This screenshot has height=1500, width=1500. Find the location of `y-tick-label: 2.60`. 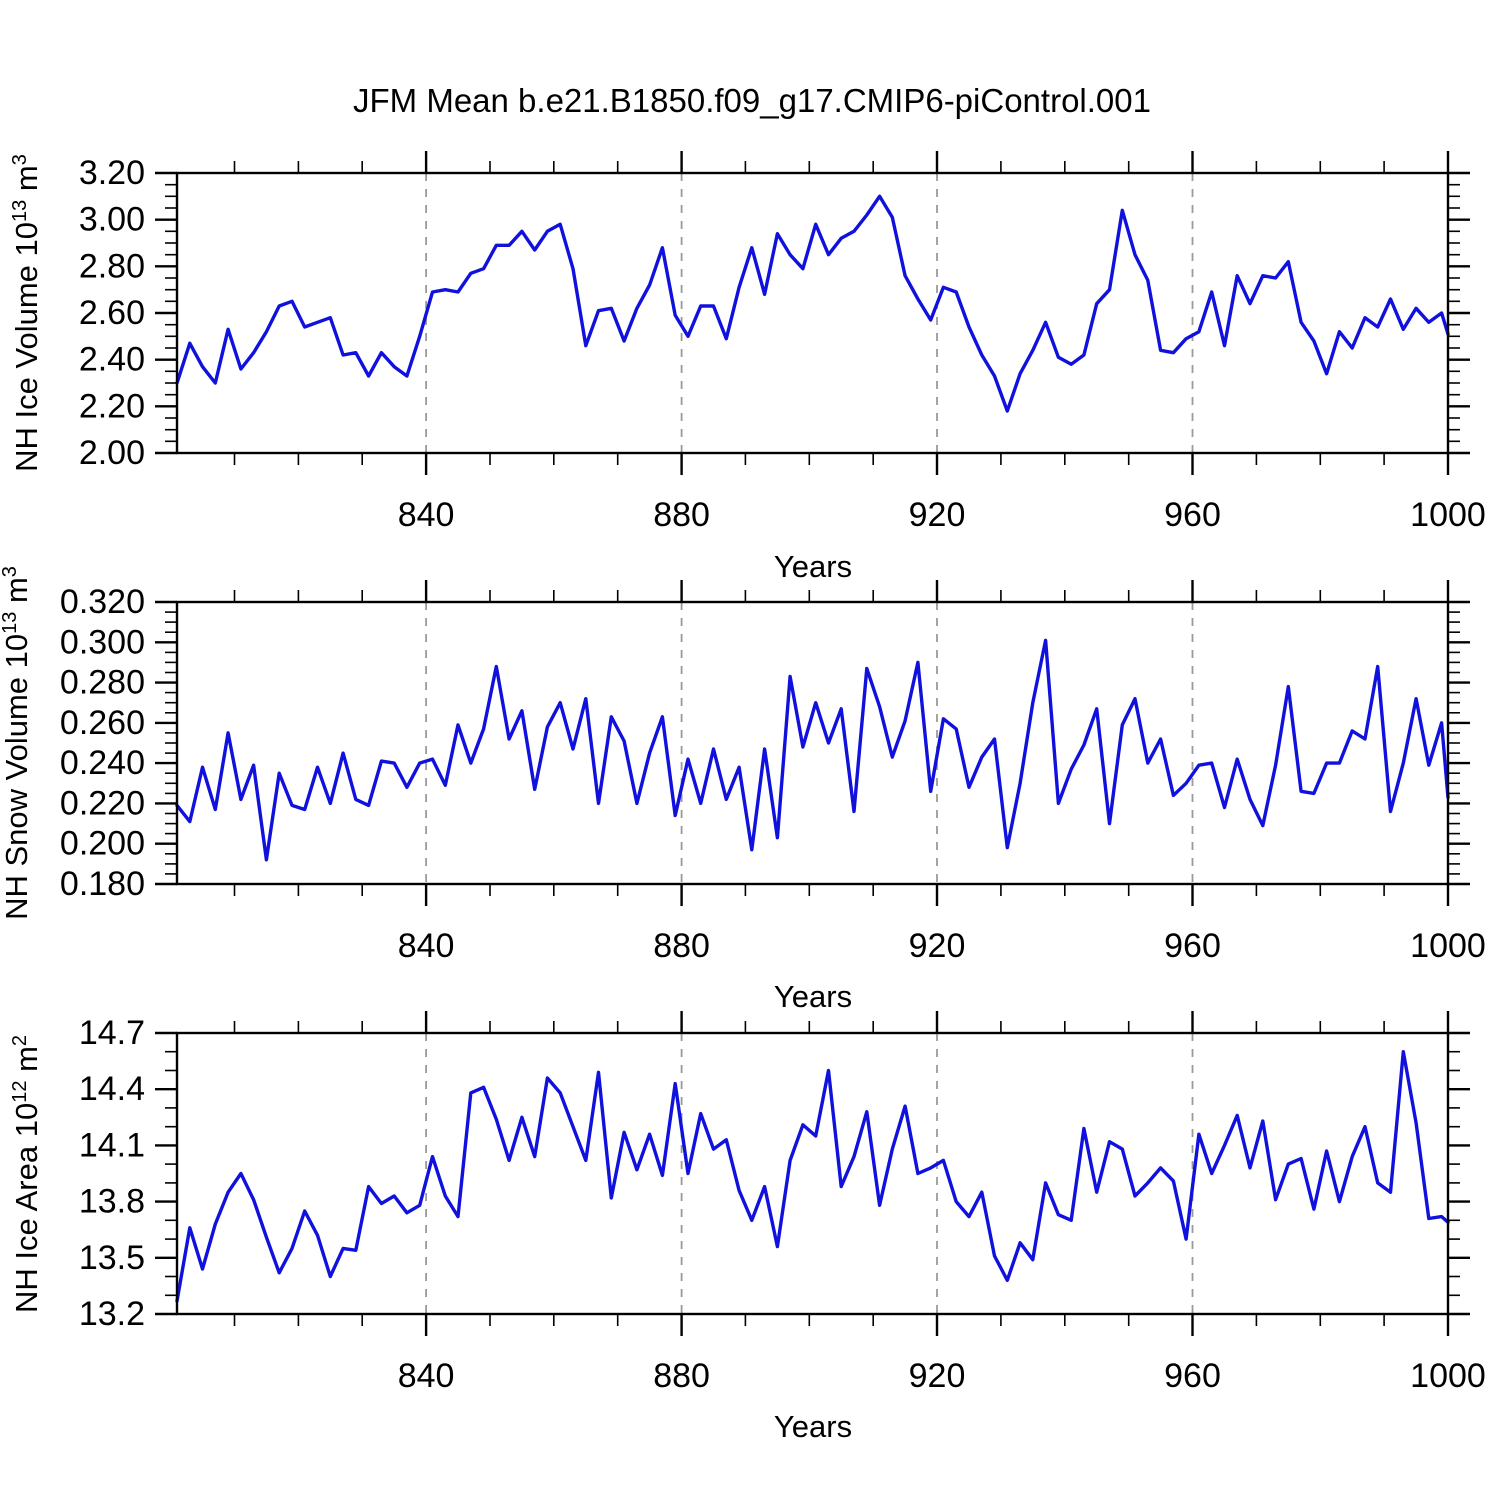

y-tick-label: 2.60 is located at coordinates (112, 313).